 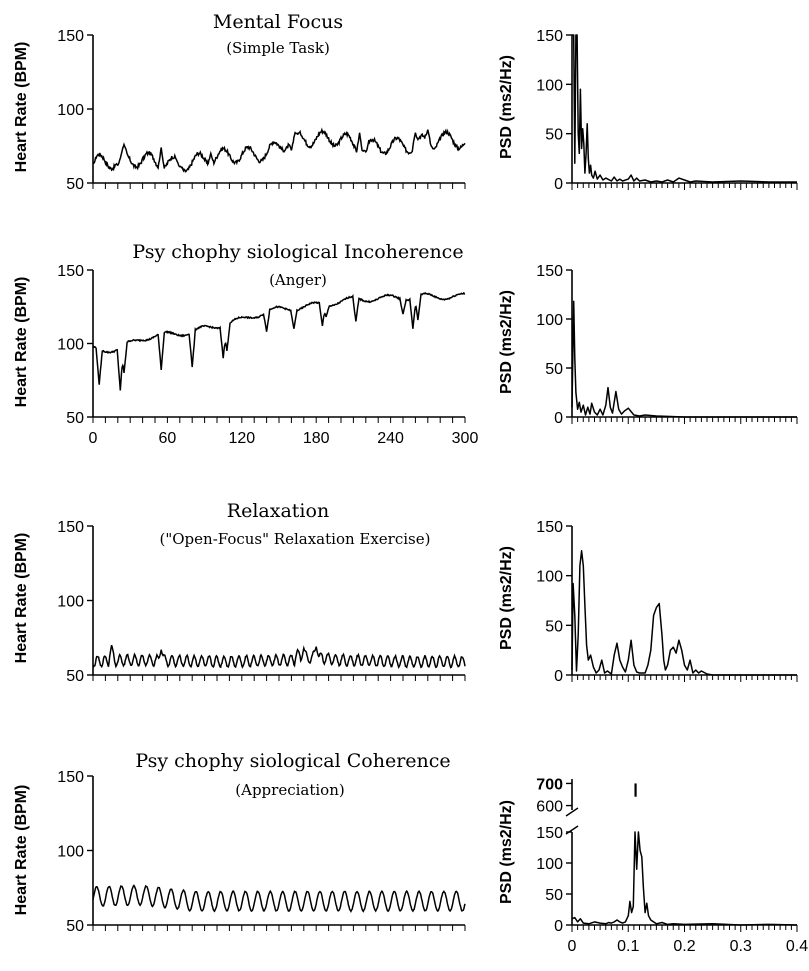 I want to click on psd-coherence-xtick-label: 0.4, so click(x=797, y=946).